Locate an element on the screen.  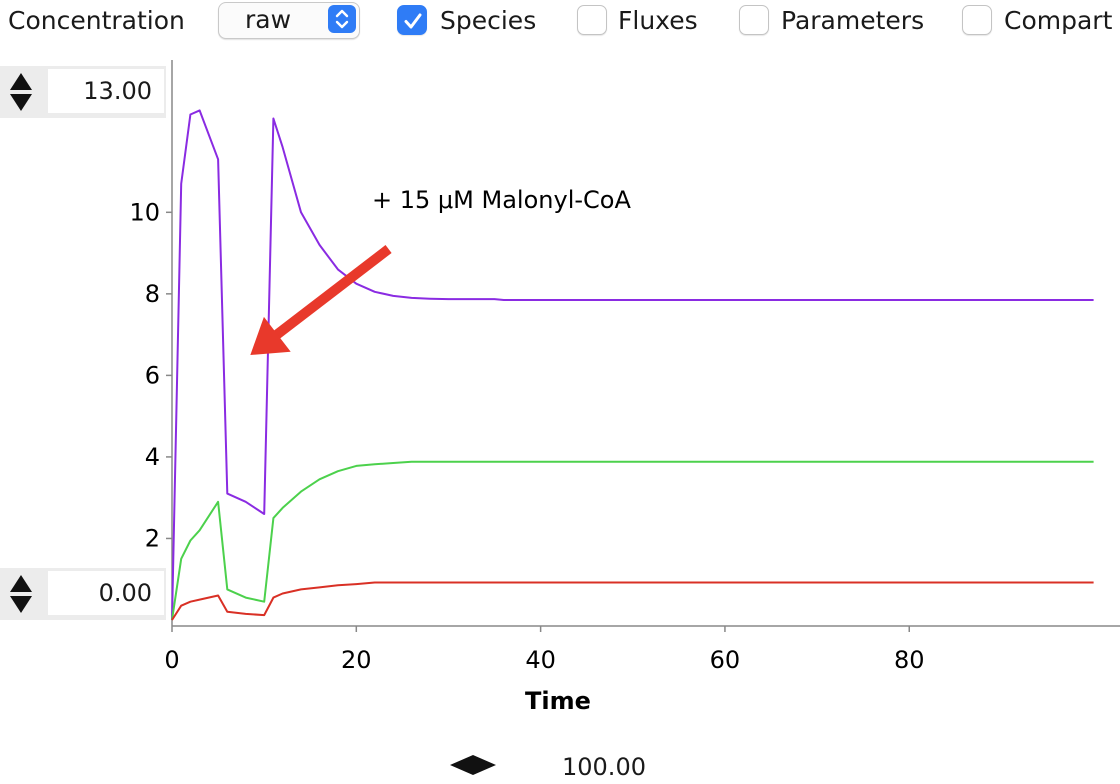
y-ticks: 2 4 6 8 10 is located at coordinates (150, 375).